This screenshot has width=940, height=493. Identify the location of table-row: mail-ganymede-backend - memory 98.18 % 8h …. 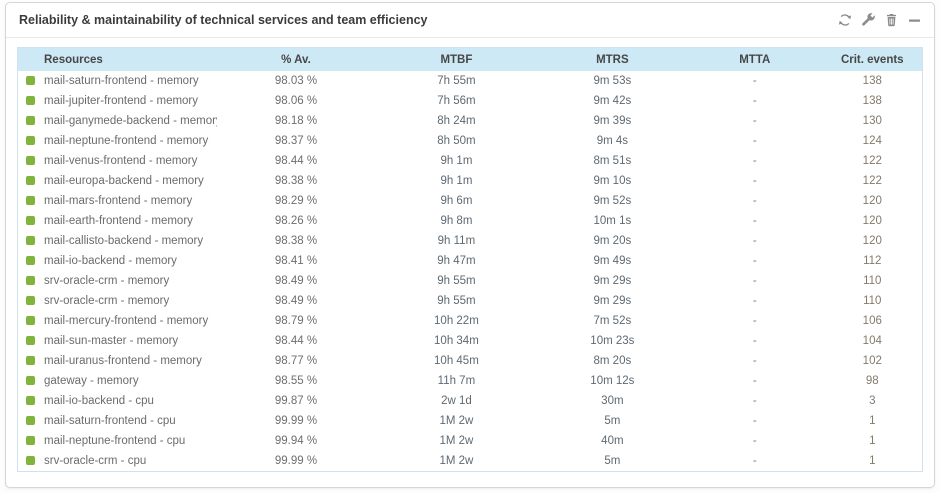
(470, 121).